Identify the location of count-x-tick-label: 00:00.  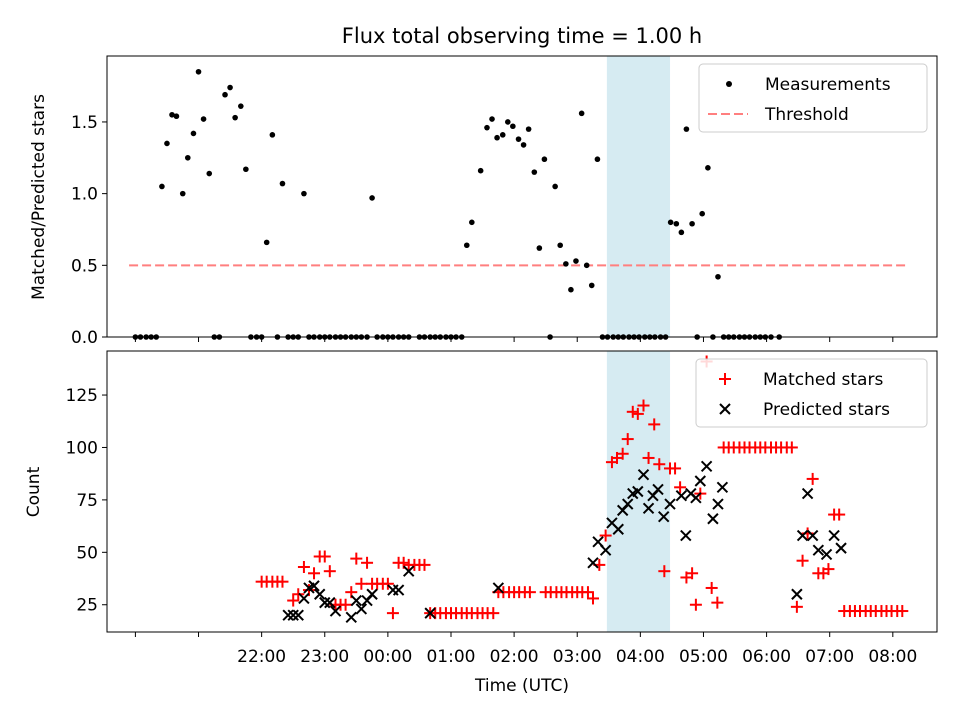
(387, 657).